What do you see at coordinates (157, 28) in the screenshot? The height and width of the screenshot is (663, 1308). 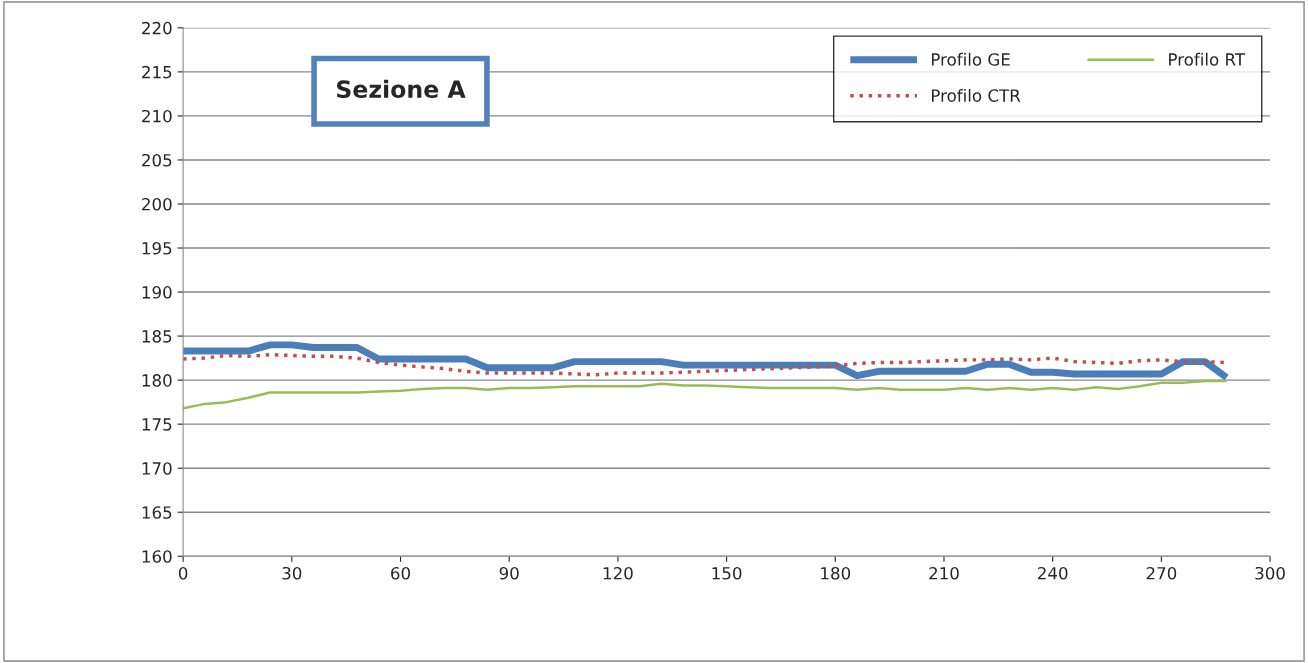 I see `y-tick-label: 220` at bounding box center [157, 28].